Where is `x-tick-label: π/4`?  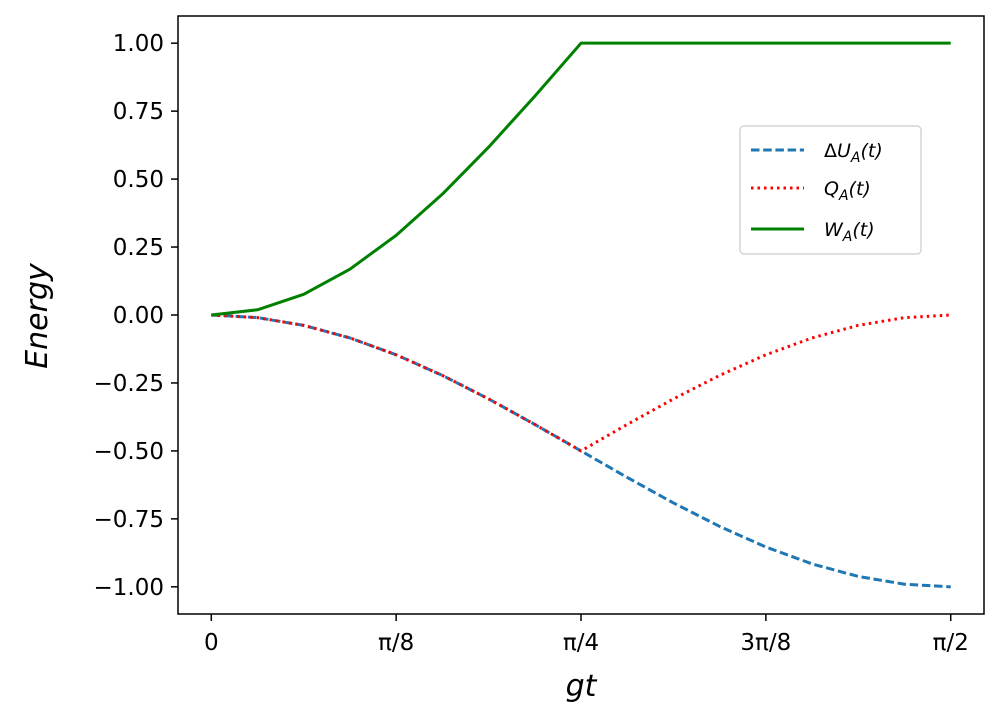
x-tick-label: π/4 is located at coordinates (581, 643).